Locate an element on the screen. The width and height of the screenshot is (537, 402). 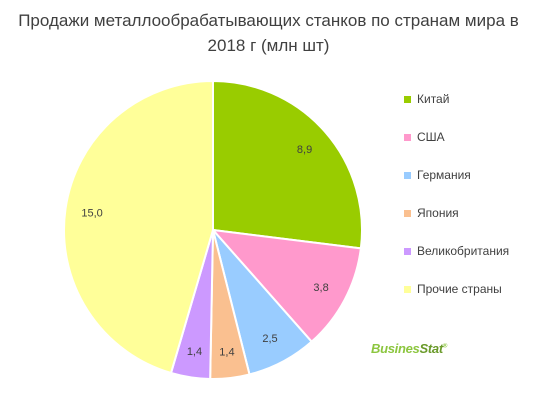
slice-value-label-4: 1,4 is located at coordinates (194, 352).